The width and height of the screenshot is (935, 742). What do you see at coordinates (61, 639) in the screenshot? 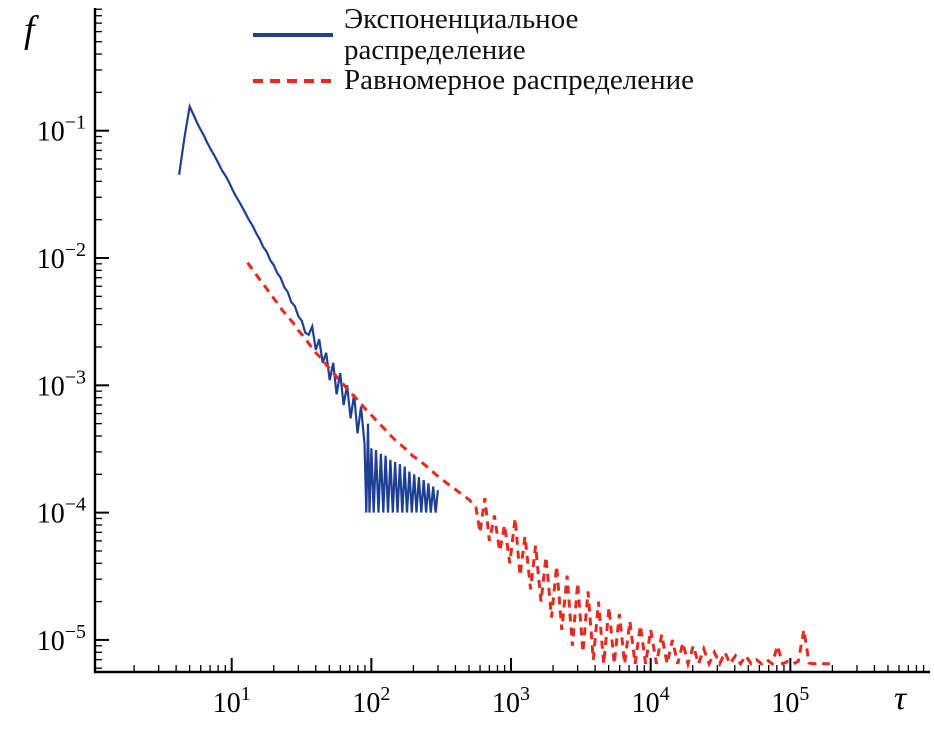
I see `tick-label: 10⁻⁵` at bounding box center [61, 639].